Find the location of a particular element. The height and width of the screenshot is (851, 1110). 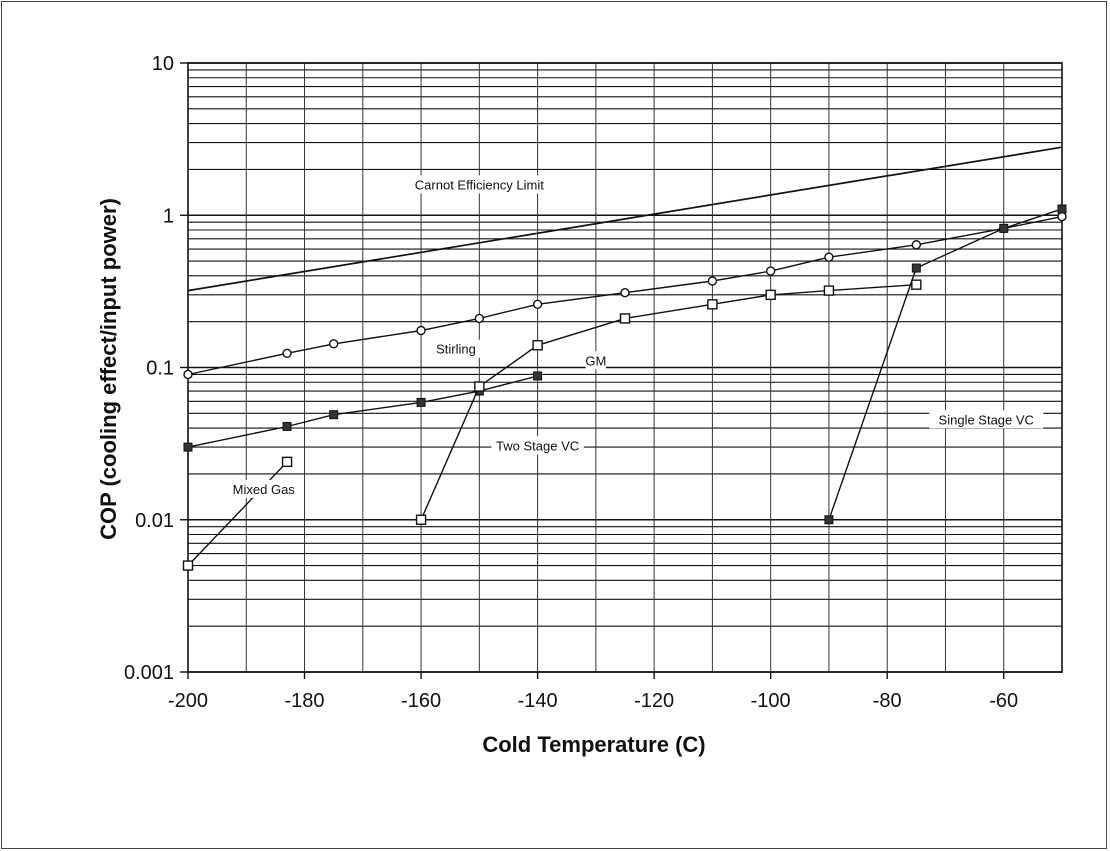

series-line-two-stage-vc is located at coordinates (668, 402).